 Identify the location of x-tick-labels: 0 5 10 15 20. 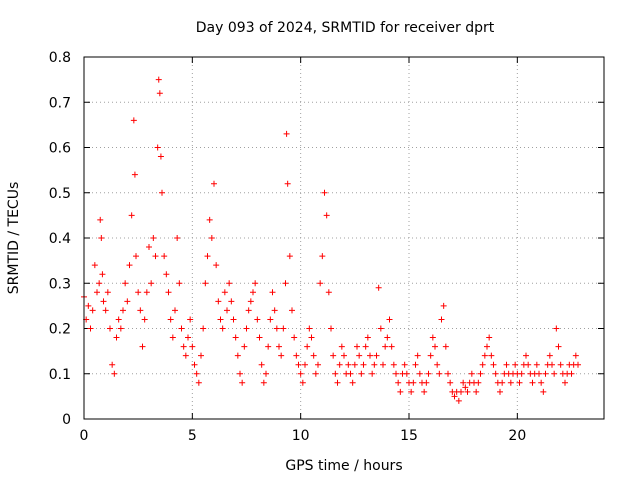
(303, 436).